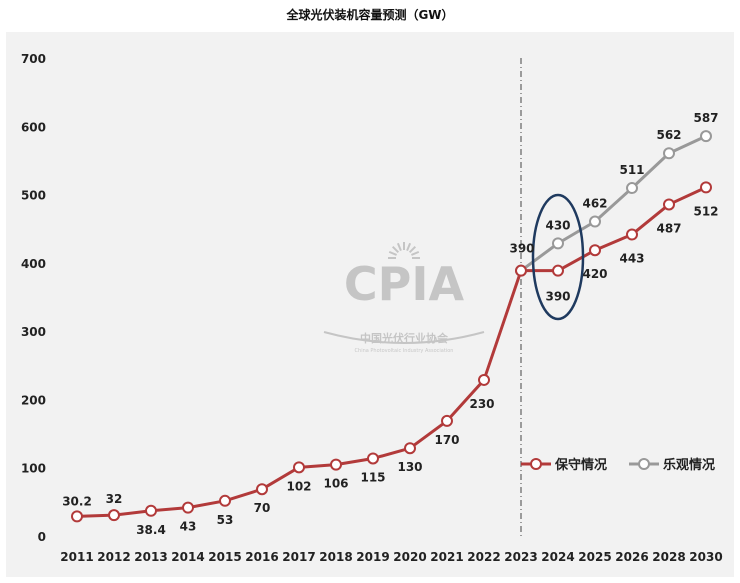 This screenshot has height=583, width=740. Describe the element at coordinates (77, 501) in the screenshot. I see `conservative-data-label: 30.2` at that location.